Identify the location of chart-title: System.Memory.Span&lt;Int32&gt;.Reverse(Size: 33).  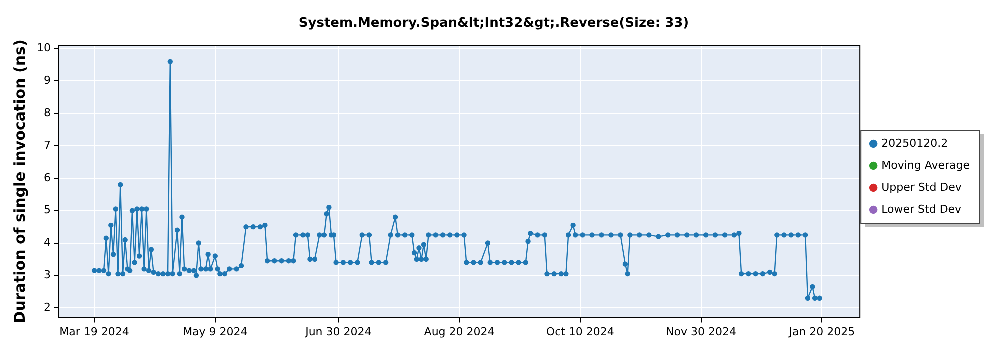
(494, 24).